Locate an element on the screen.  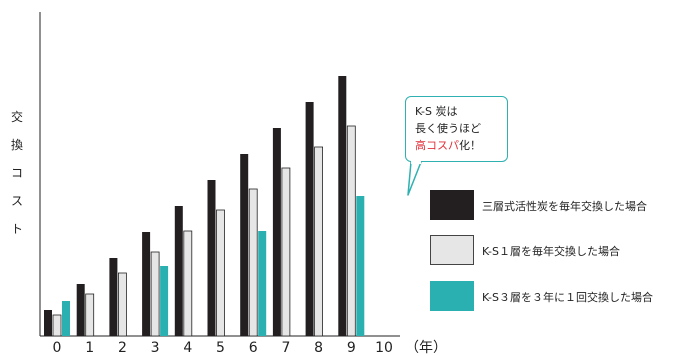
legend-label: K-S３層を３年に１回交換した場合 is located at coordinates (568, 297).